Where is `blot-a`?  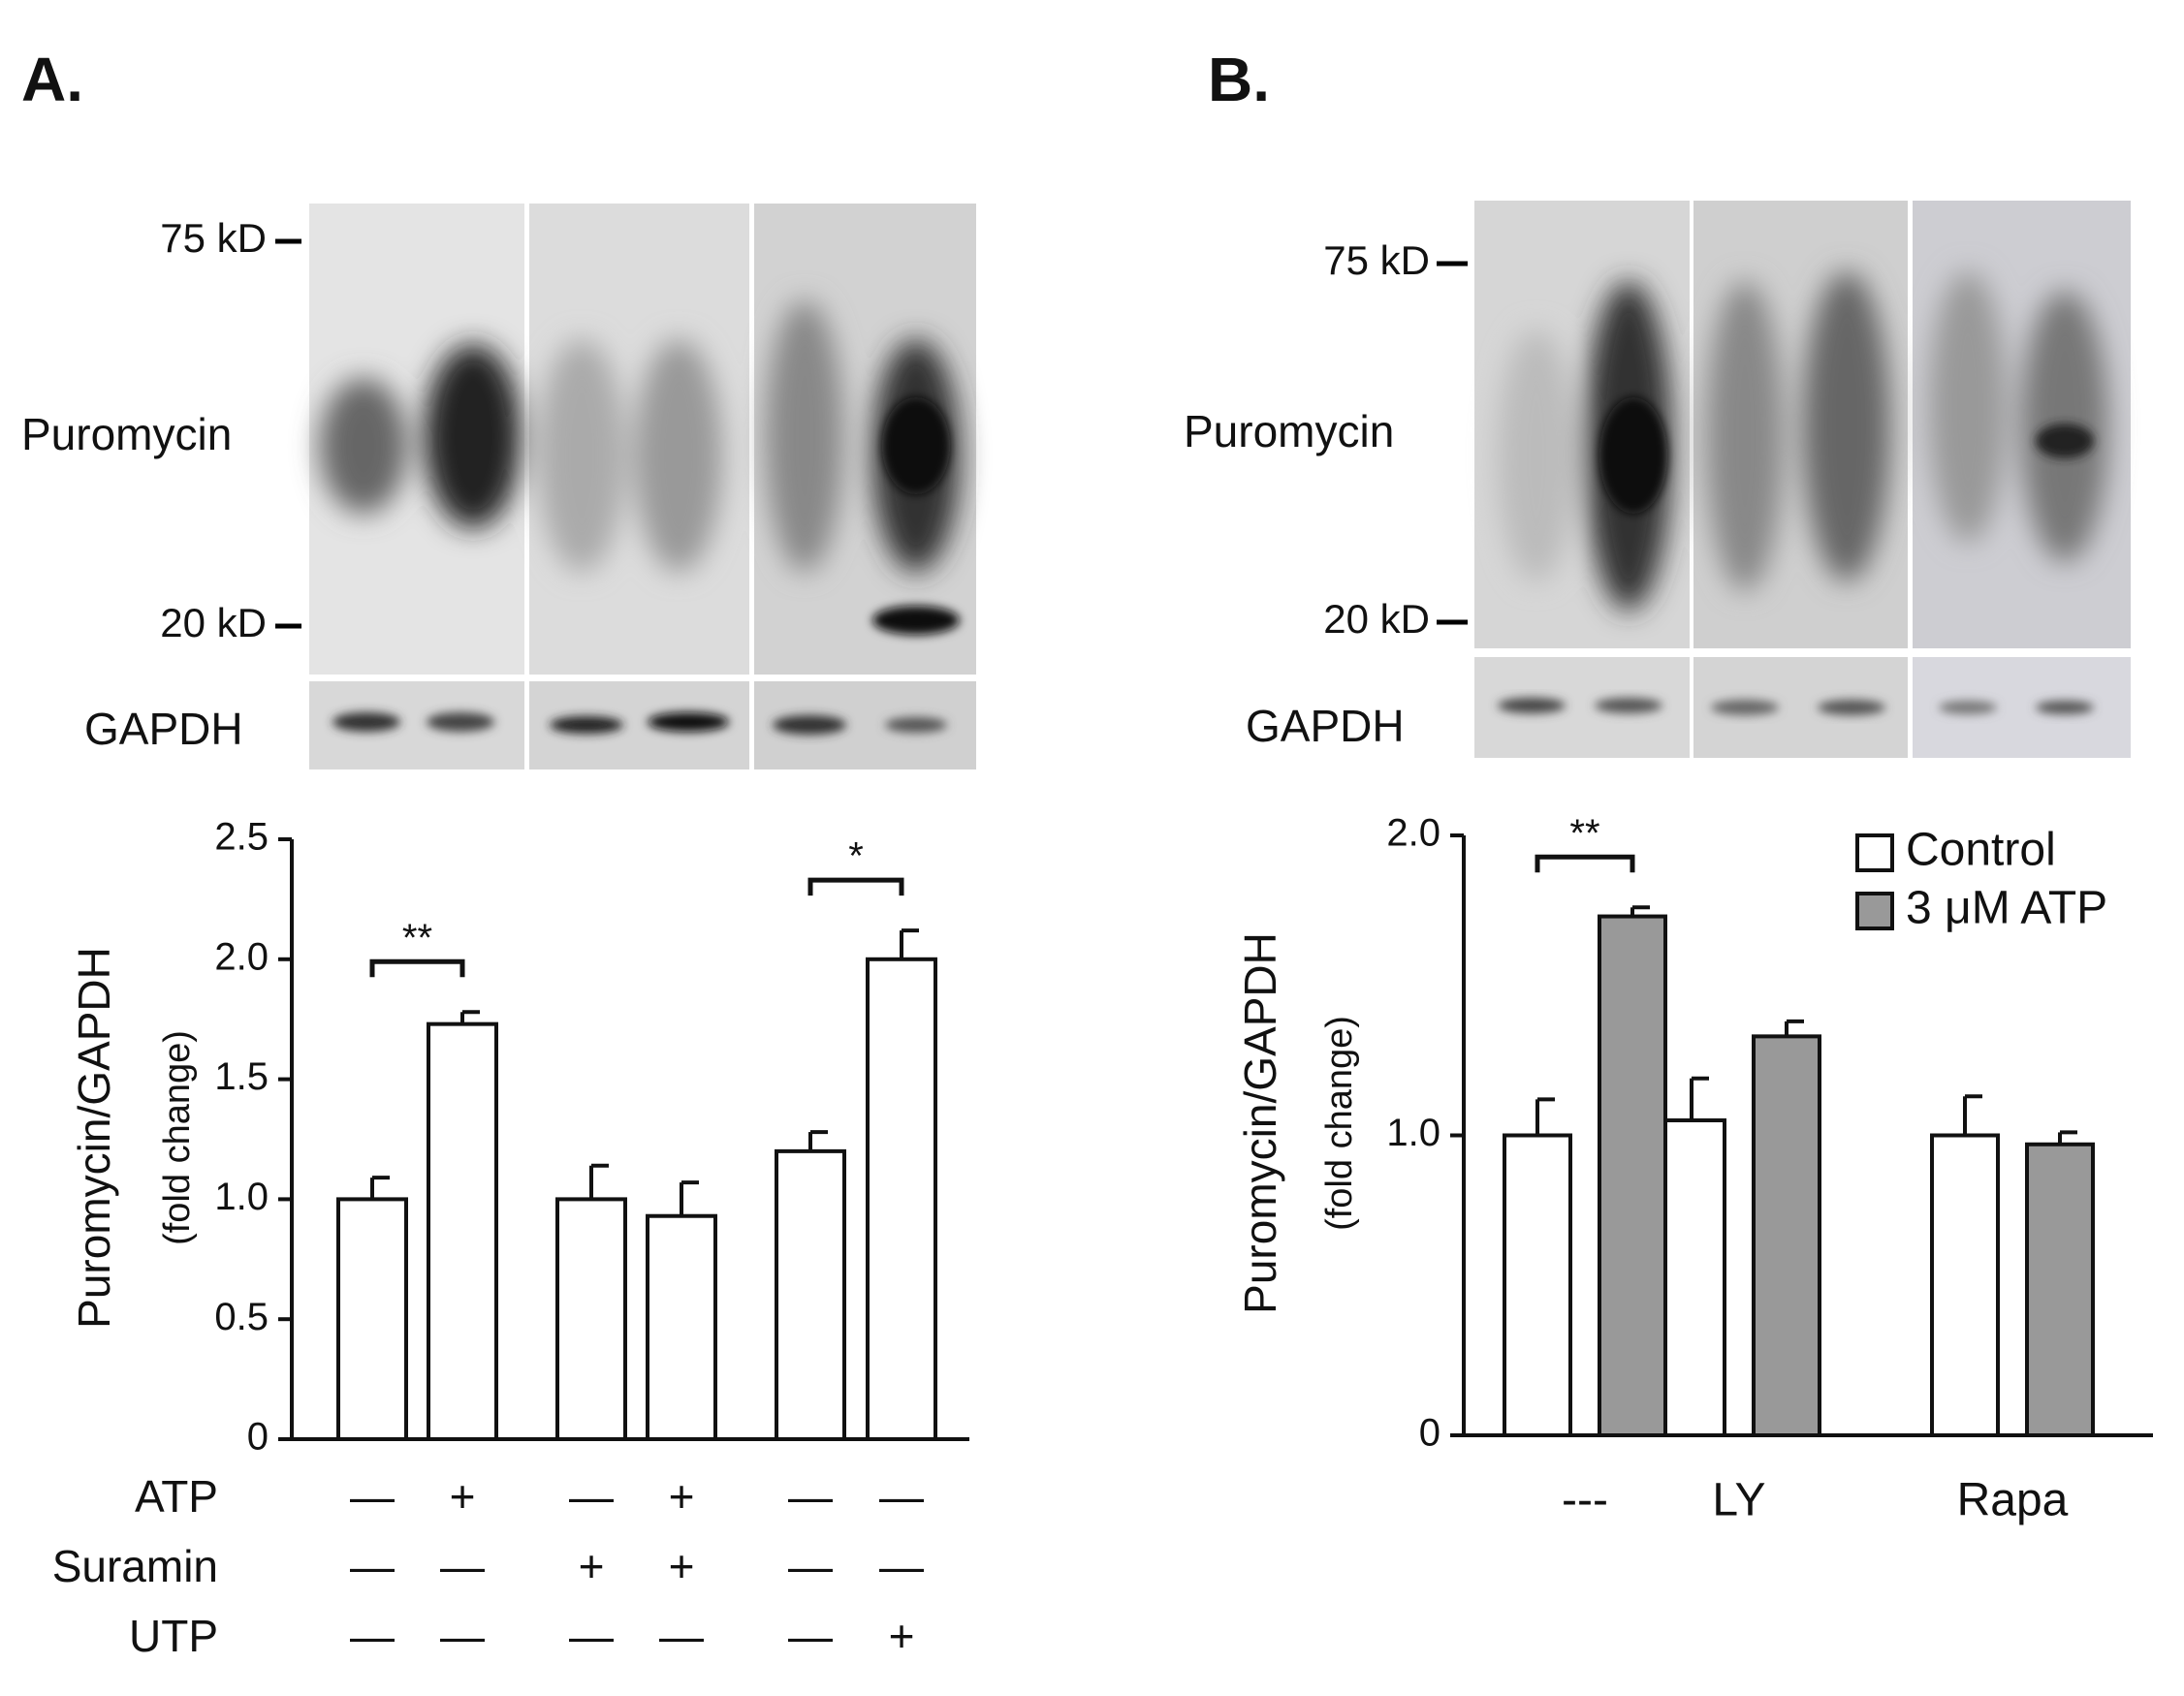 blot-a is located at coordinates (625, 486).